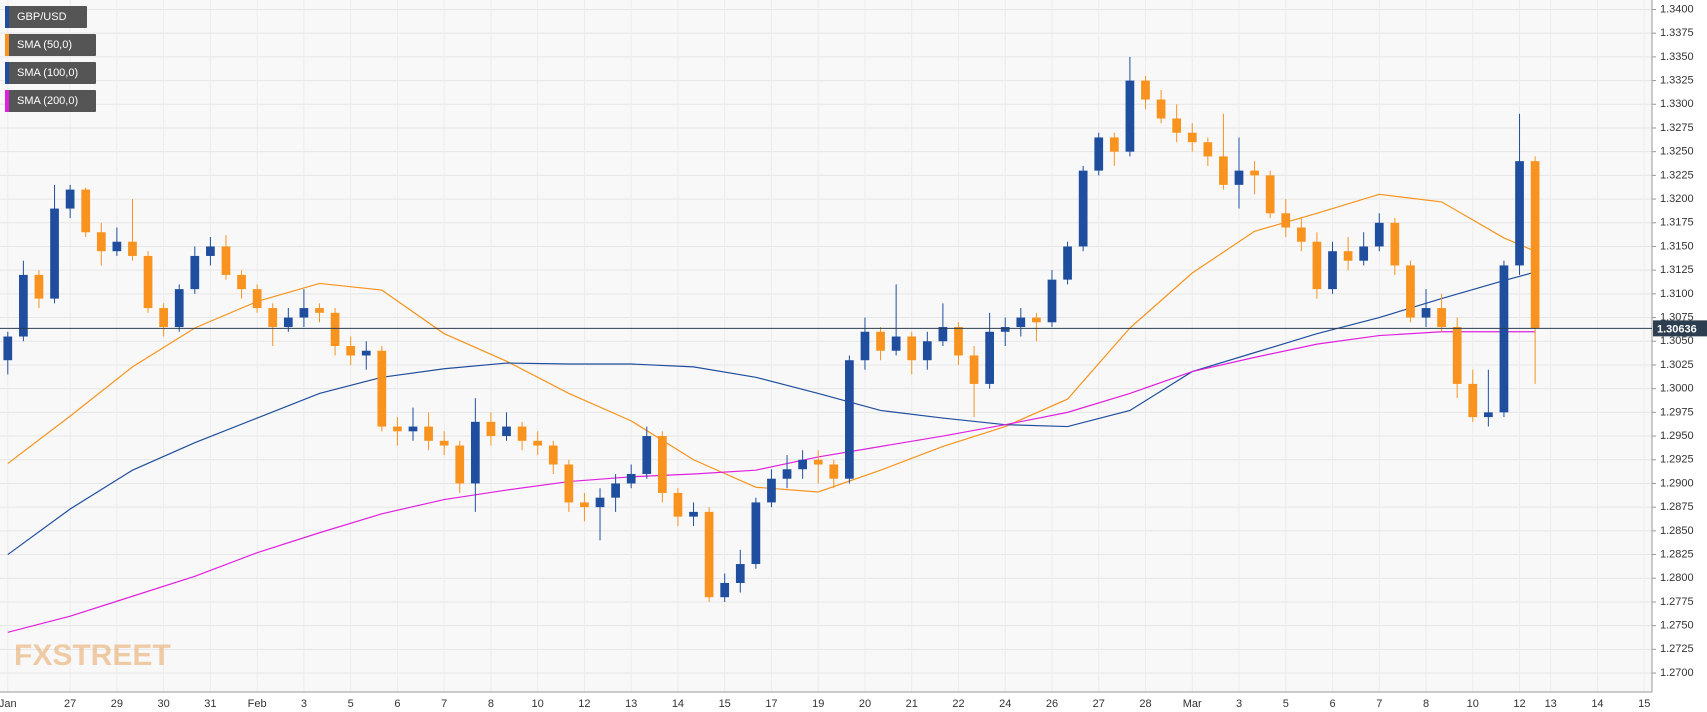 This screenshot has height=712, width=1707. I want to click on legend-box, so click(50, 101).